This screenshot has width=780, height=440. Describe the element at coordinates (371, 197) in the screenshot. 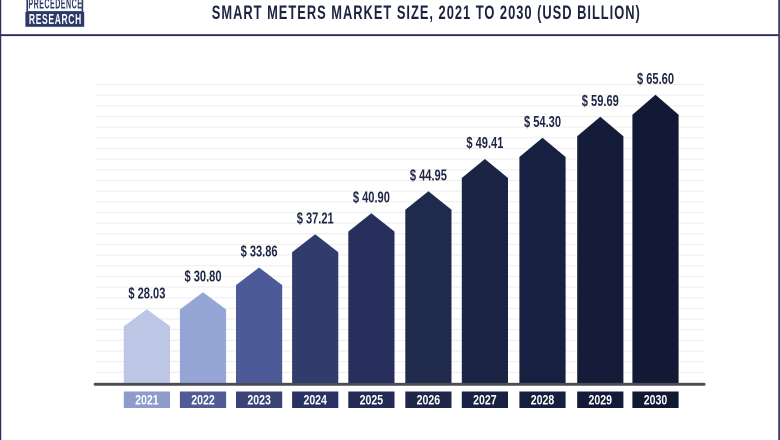

I see `svg-text: $ 40.90` at that location.